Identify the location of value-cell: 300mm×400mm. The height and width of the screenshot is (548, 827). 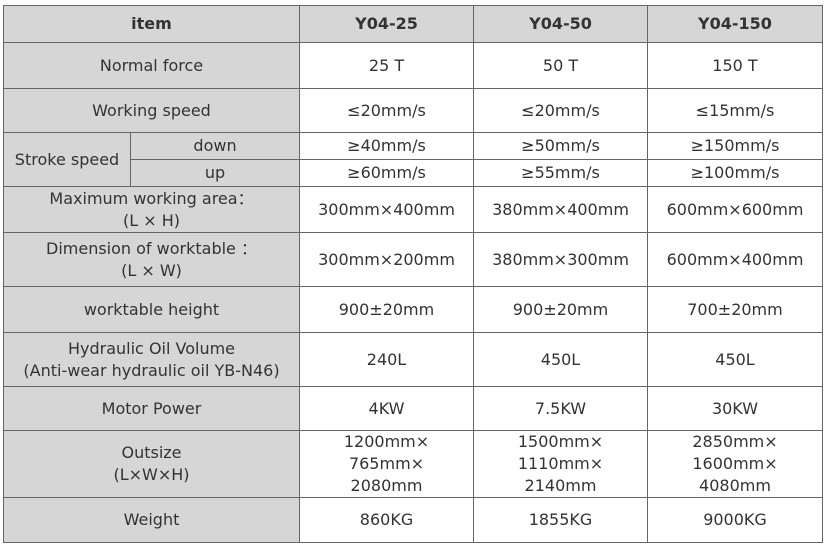
(386, 209).